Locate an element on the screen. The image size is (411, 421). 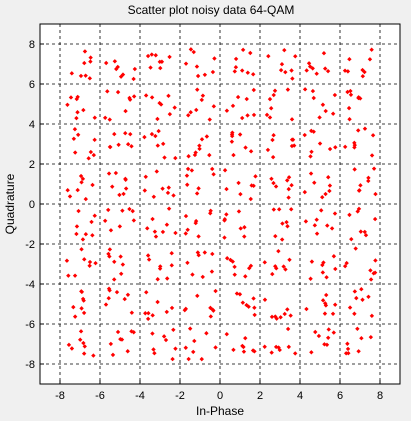
x-tick-label: 8 is located at coordinates (380, 396).